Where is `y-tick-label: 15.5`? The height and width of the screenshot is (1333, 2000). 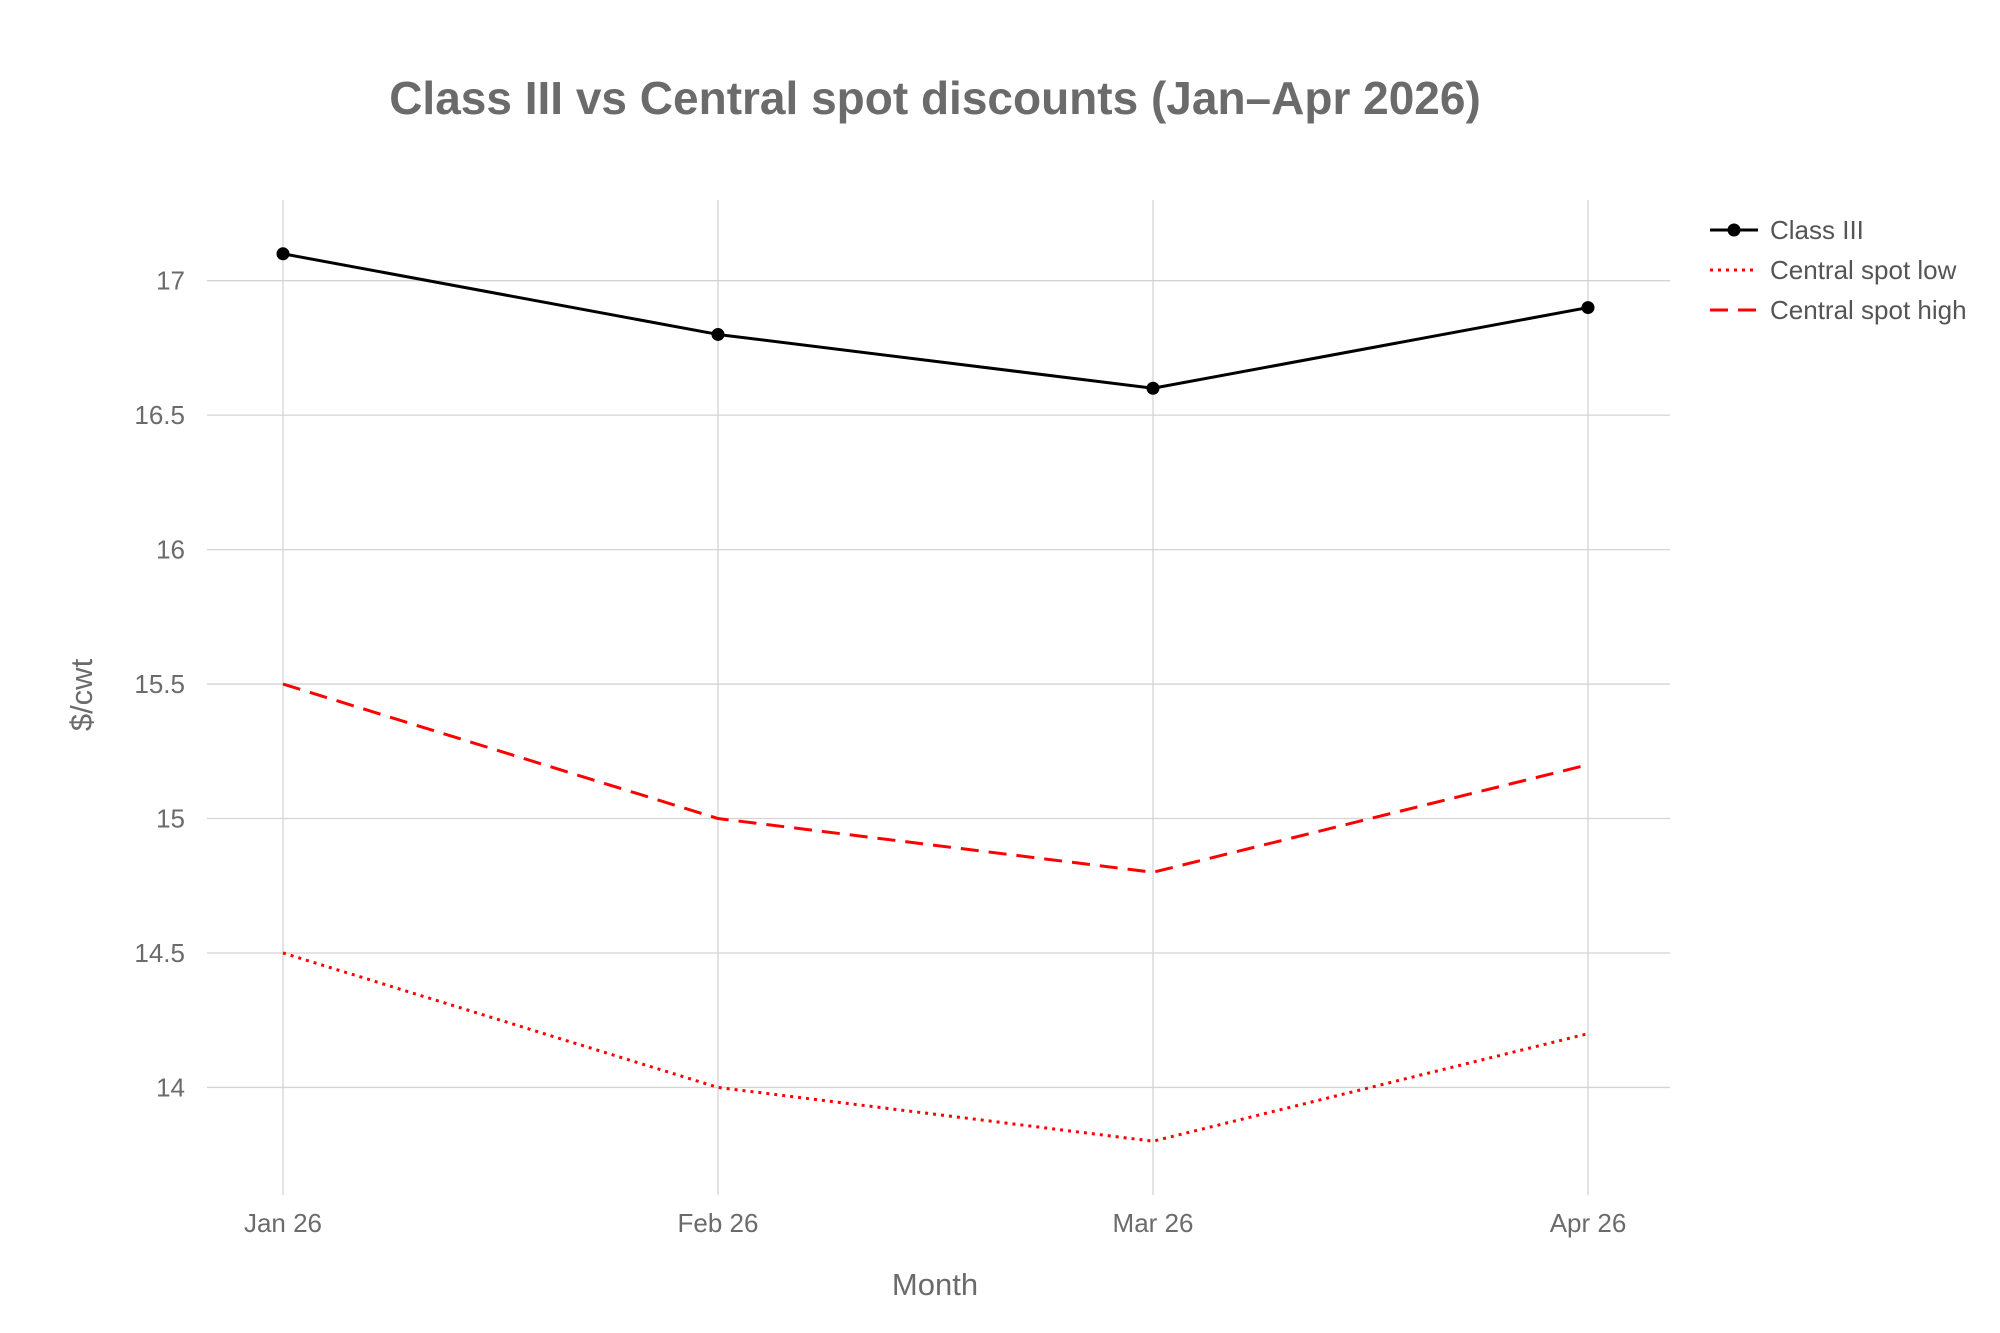 y-tick-label: 15.5 is located at coordinates (159, 684).